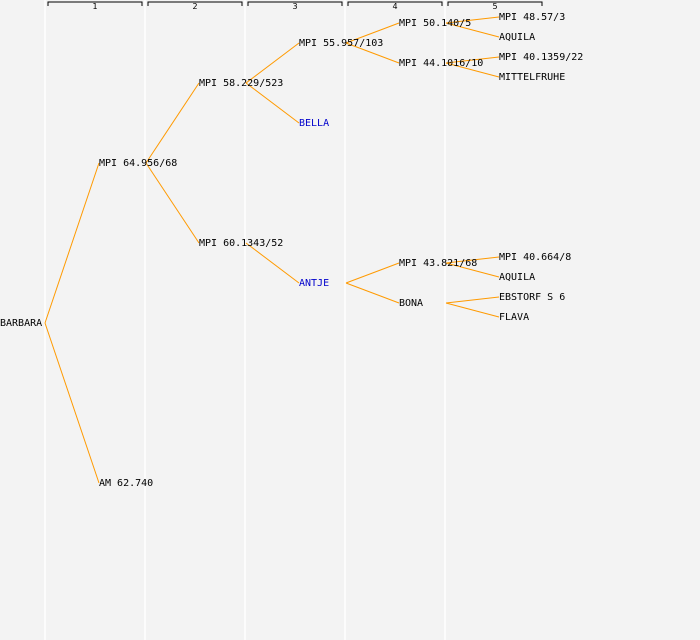  Describe the element at coordinates (541, 57) in the screenshot. I see `pedigree-node-n14: MPI 40.1359/22` at that location.